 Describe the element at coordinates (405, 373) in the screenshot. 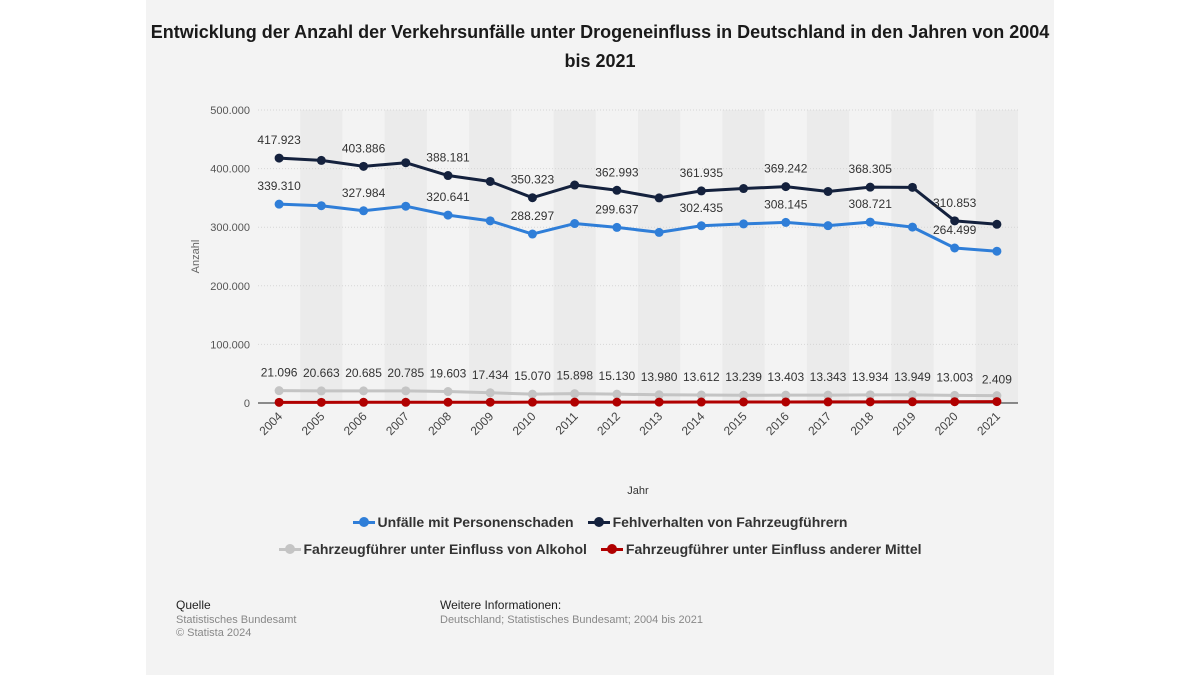

I see `data-label-s2: 20.785` at that location.